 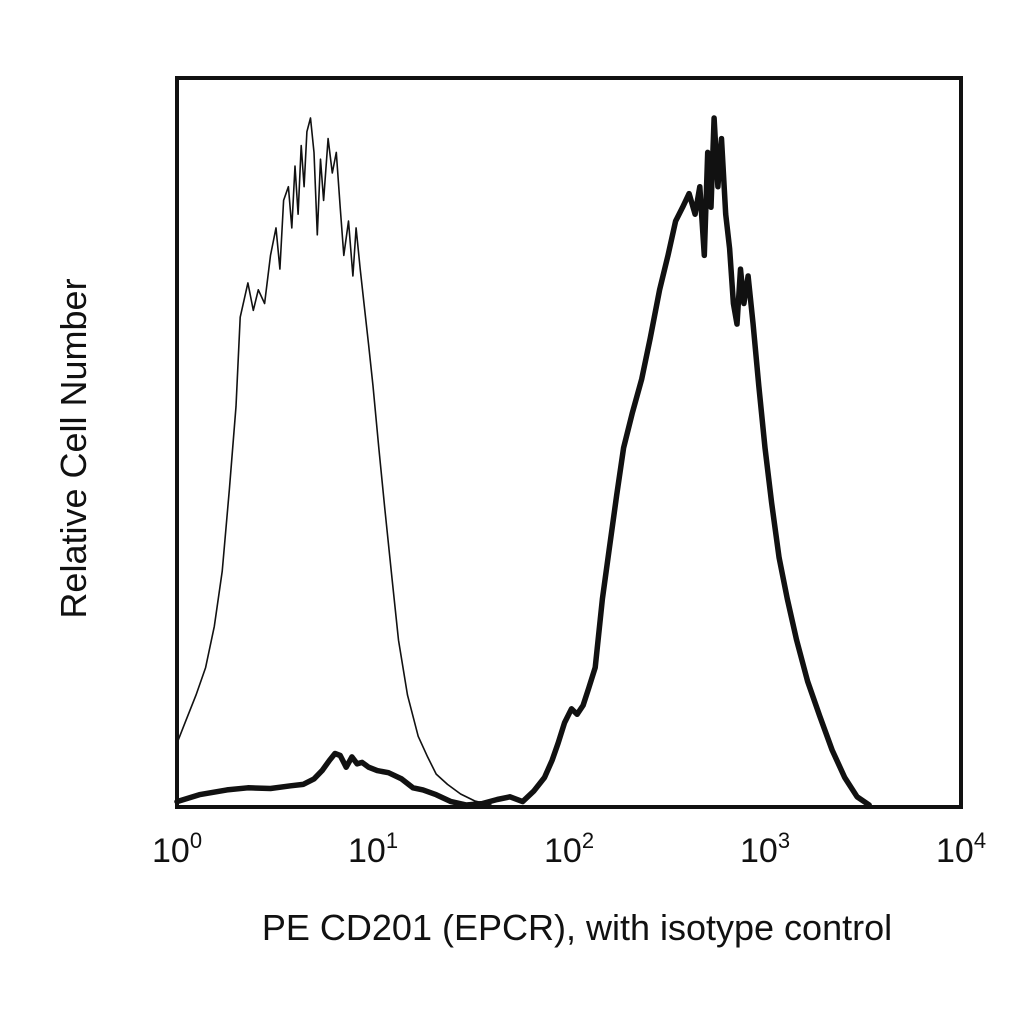 What do you see at coordinates (73, 448) in the screenshot?
I see `y-axis-title: Relative Cell Number` at bounding box center [73, 448].